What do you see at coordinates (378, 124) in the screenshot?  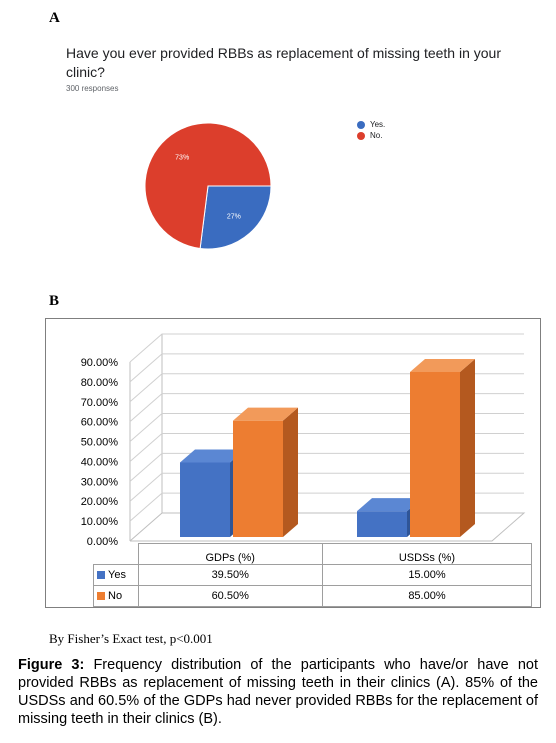 I see `legend-label-yes: Yes.` at bounding box center [378, 124].